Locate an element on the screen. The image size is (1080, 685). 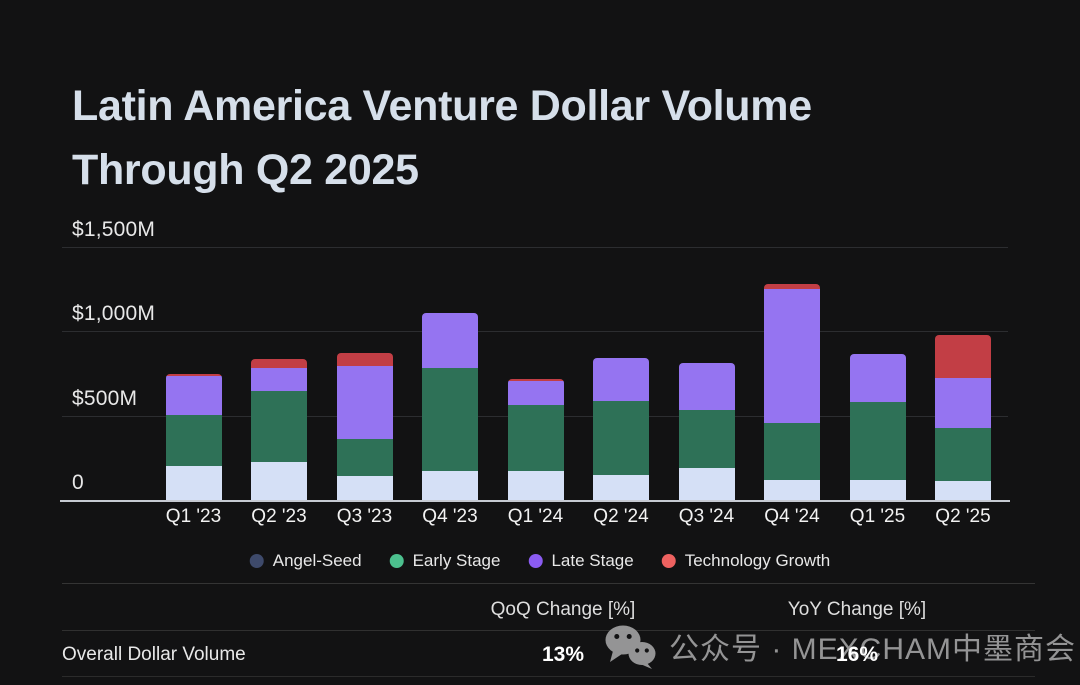
yoy-change-value: 16% is located at coordinates (857, 654).